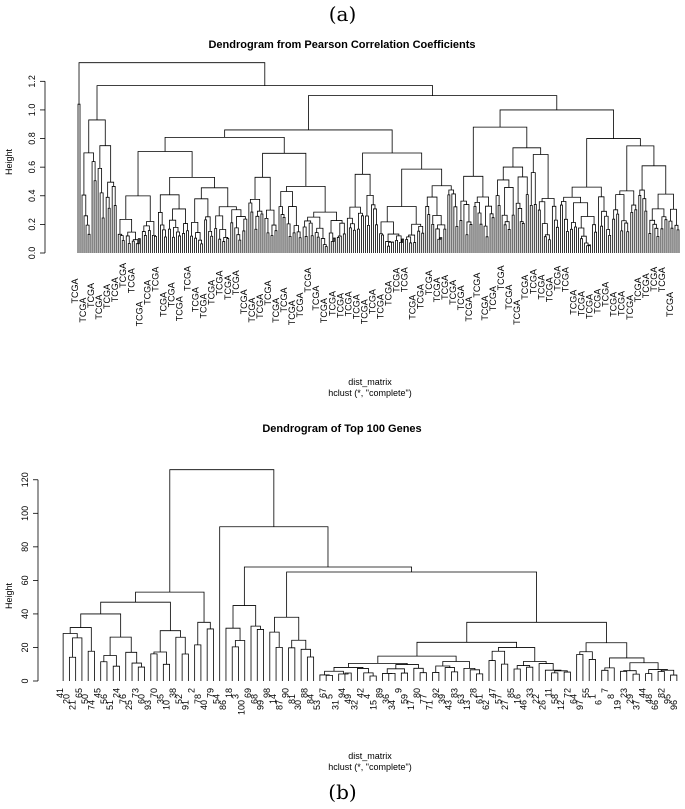 Image resolution: width=685 pixels, height=809 pixels. Describe the element at coordinates (142, 699) in the screenshot. I see `chart-b-leaf-label: 60` at that location.